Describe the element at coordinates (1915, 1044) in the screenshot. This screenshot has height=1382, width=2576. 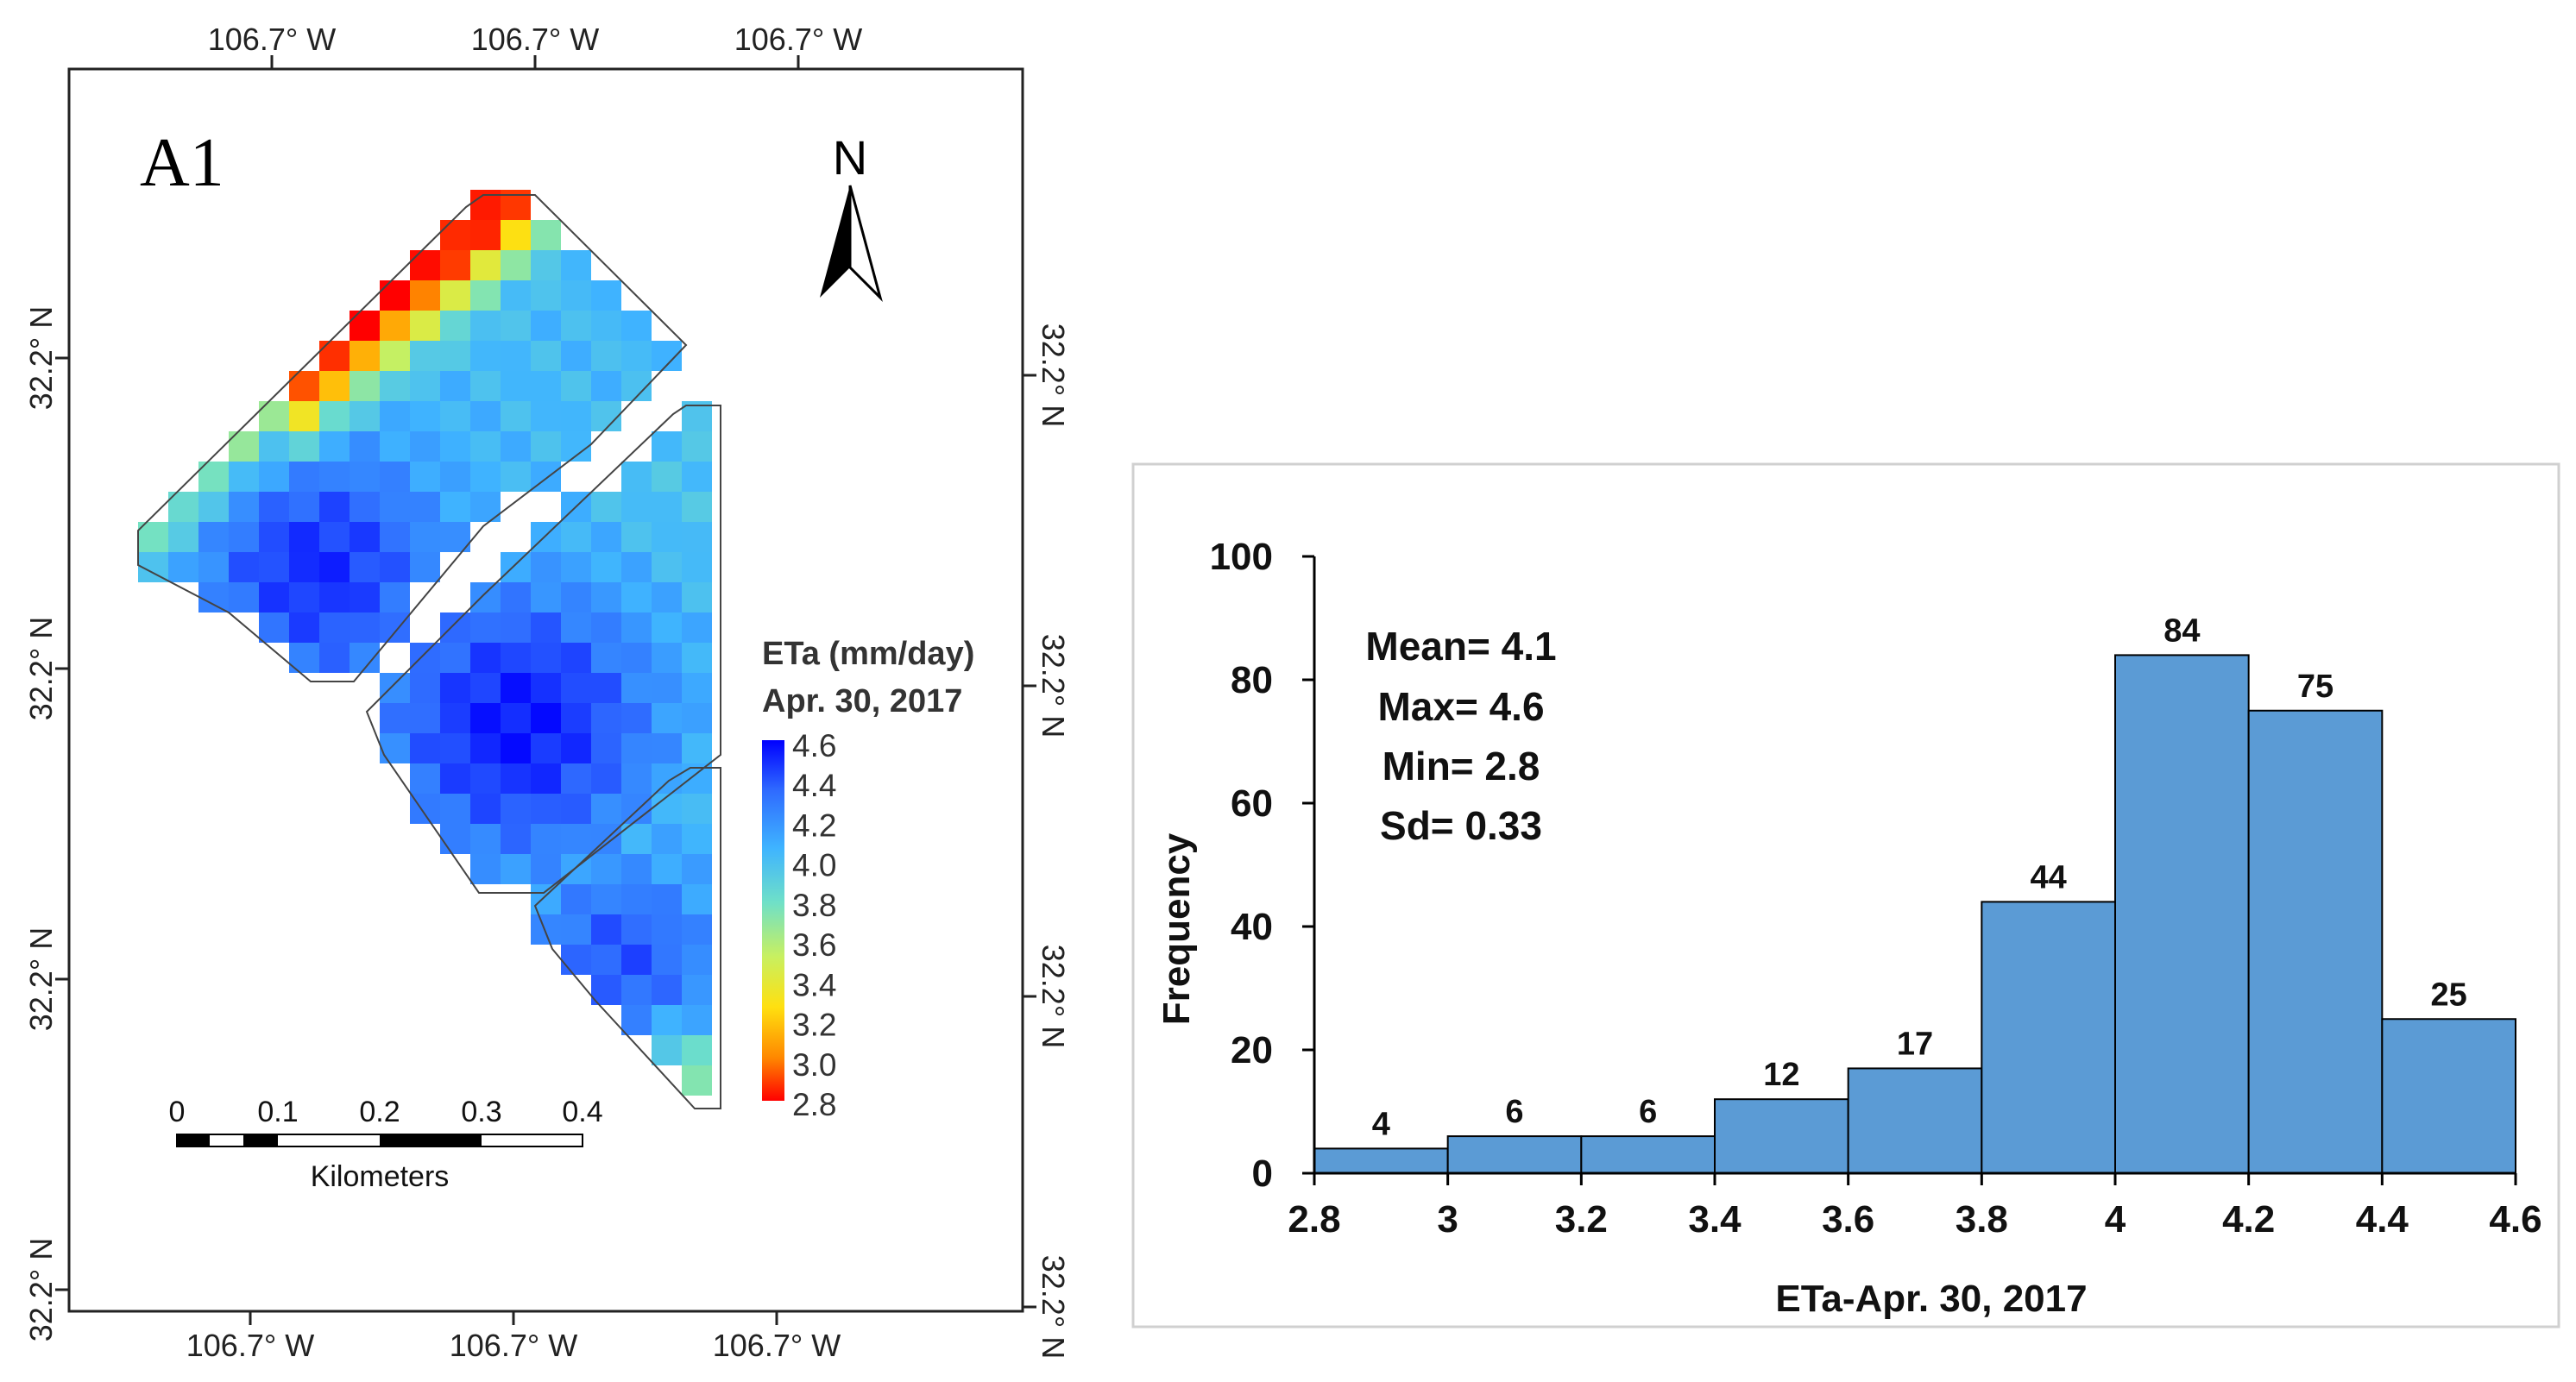
I see `bar-value-label: 17` at that location.